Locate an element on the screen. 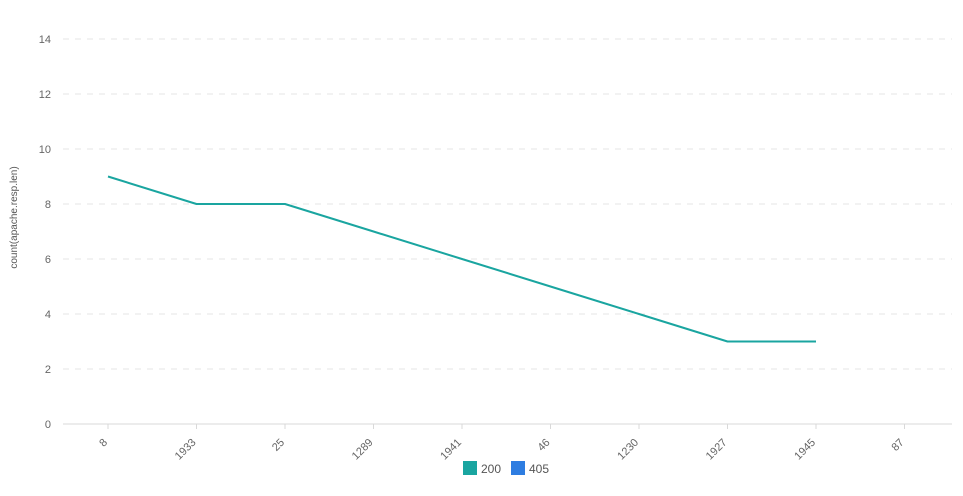 The width and height of the screenshot is (963, 496). y-axis: 0 2 4 6 8 10 12 14 is located at coordinates (45, 232).